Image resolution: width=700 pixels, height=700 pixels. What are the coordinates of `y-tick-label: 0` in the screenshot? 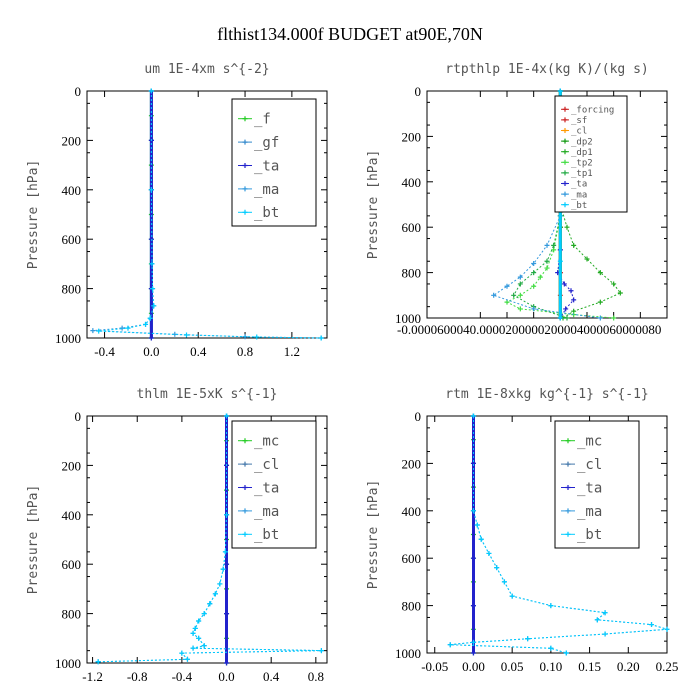 It's located at (78, 416).